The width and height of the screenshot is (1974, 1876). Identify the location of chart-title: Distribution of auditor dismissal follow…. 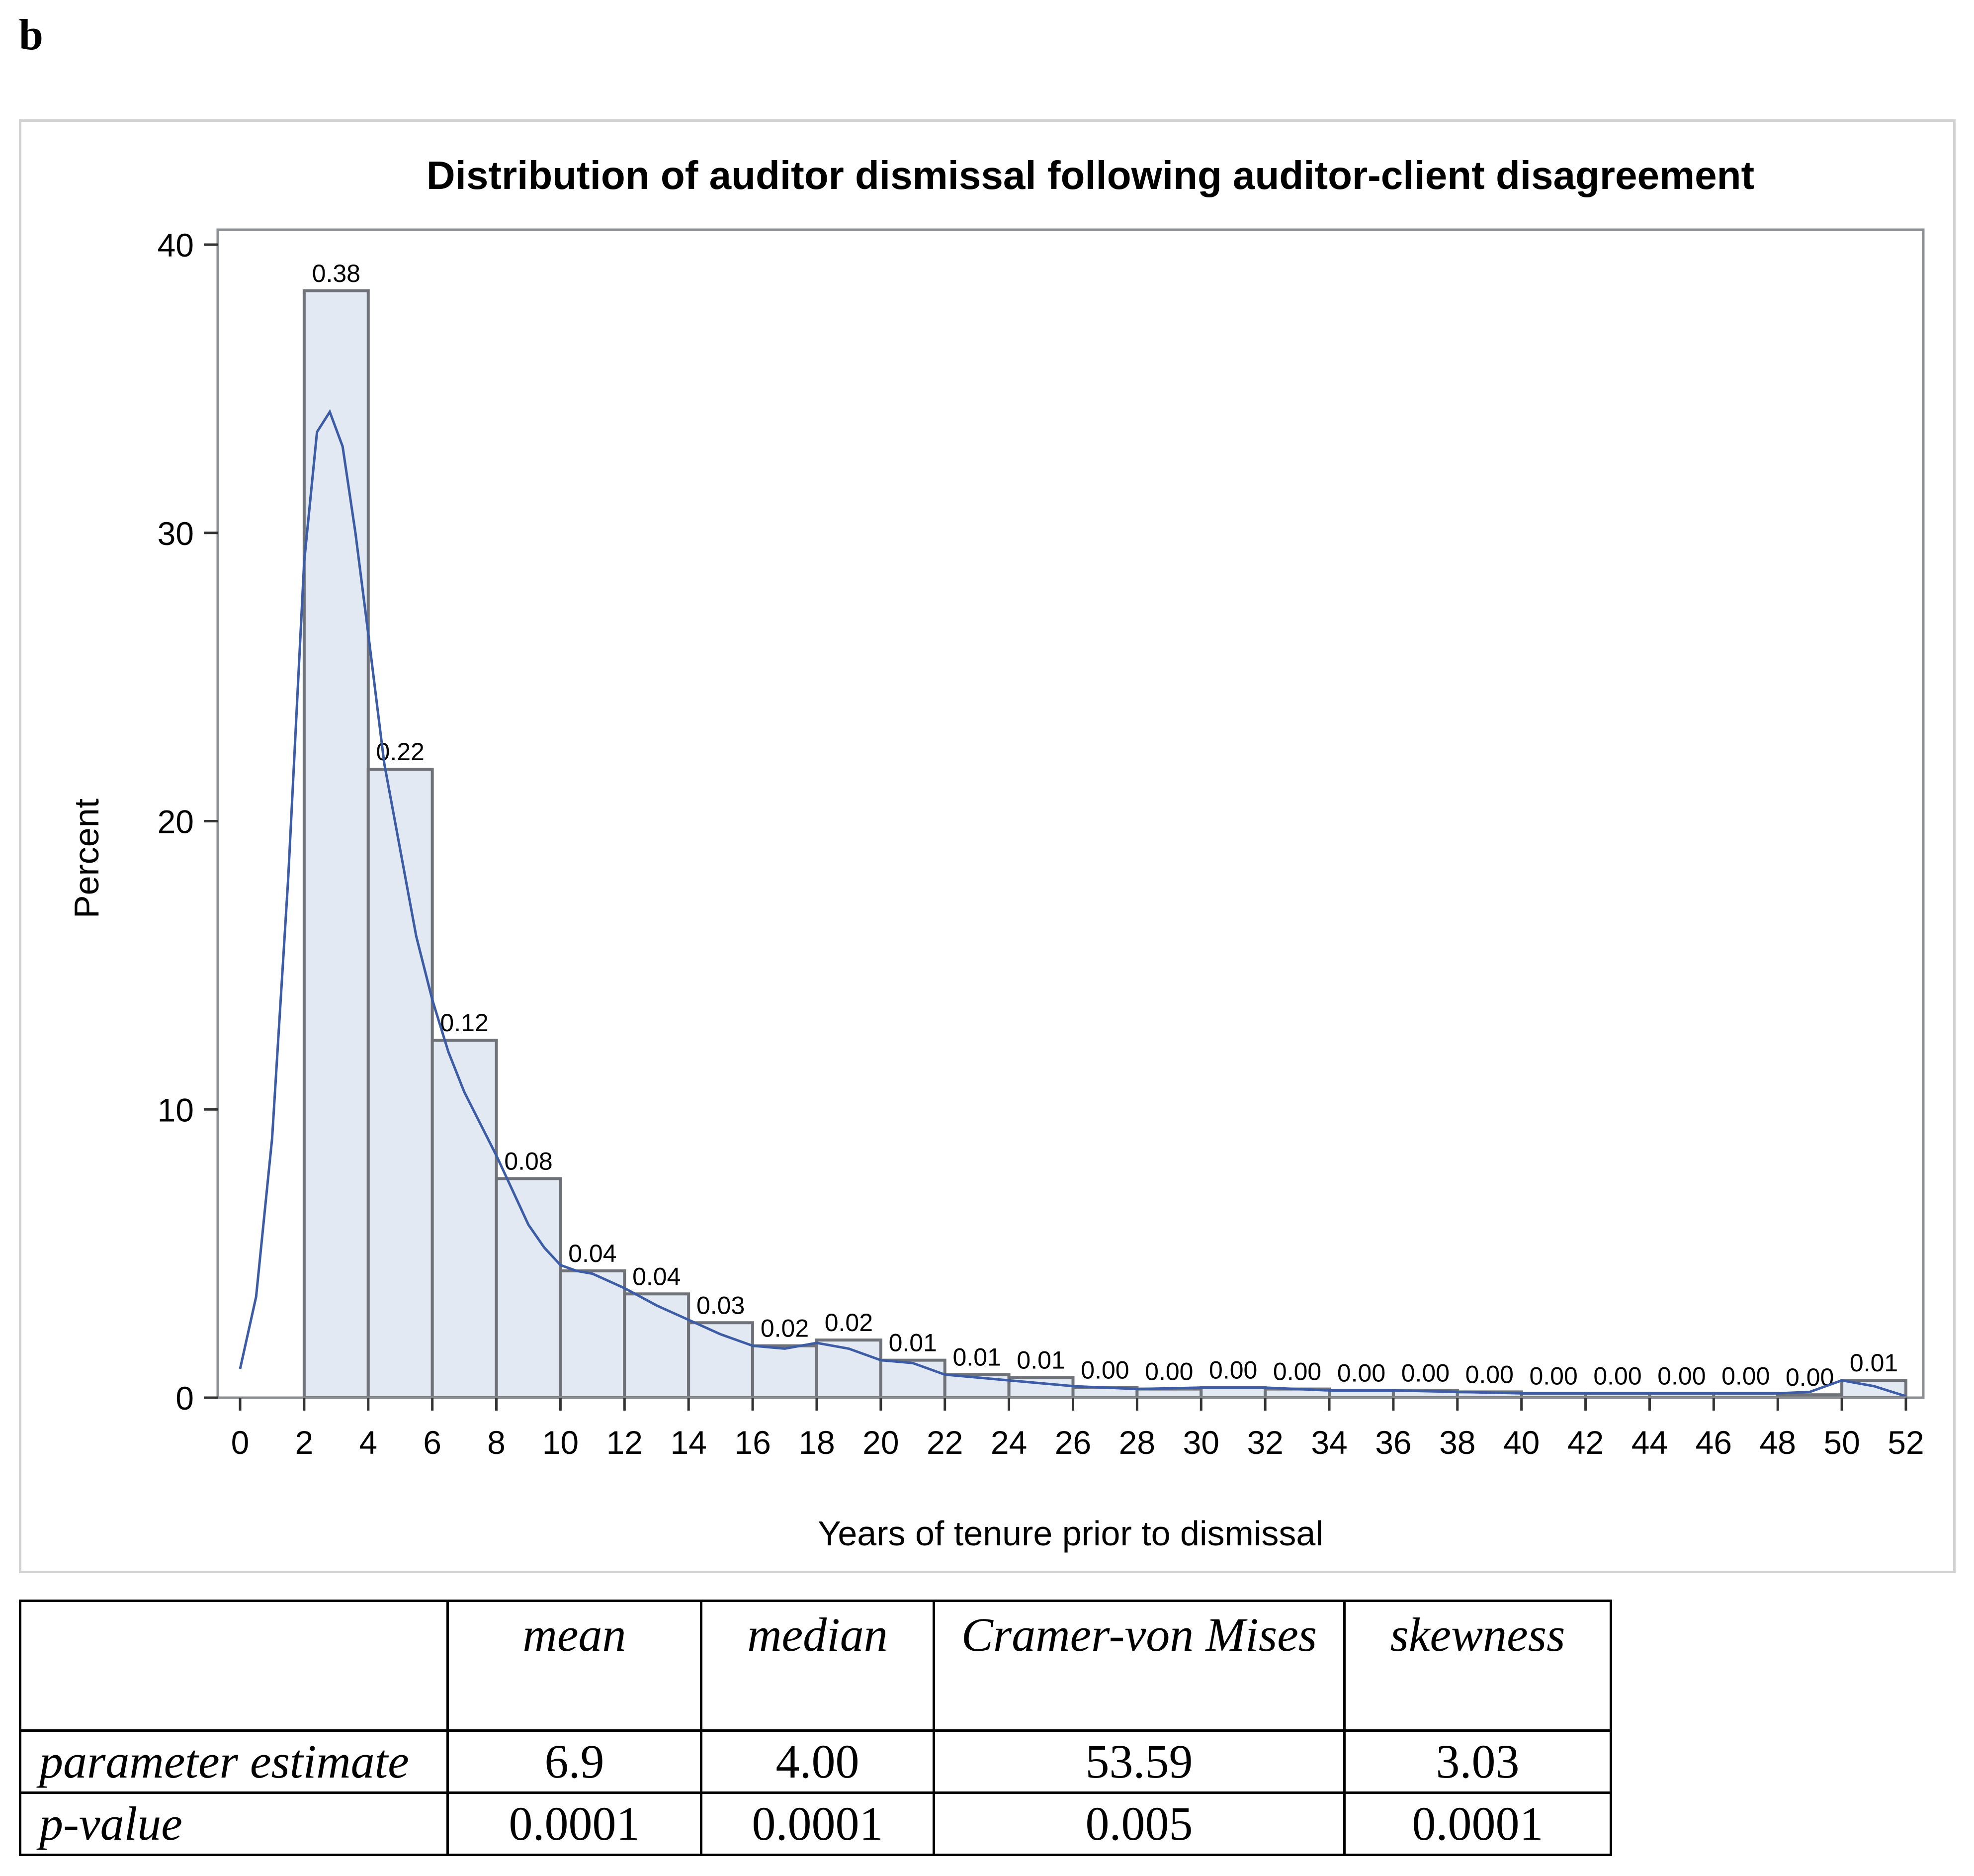
(1090, 175).